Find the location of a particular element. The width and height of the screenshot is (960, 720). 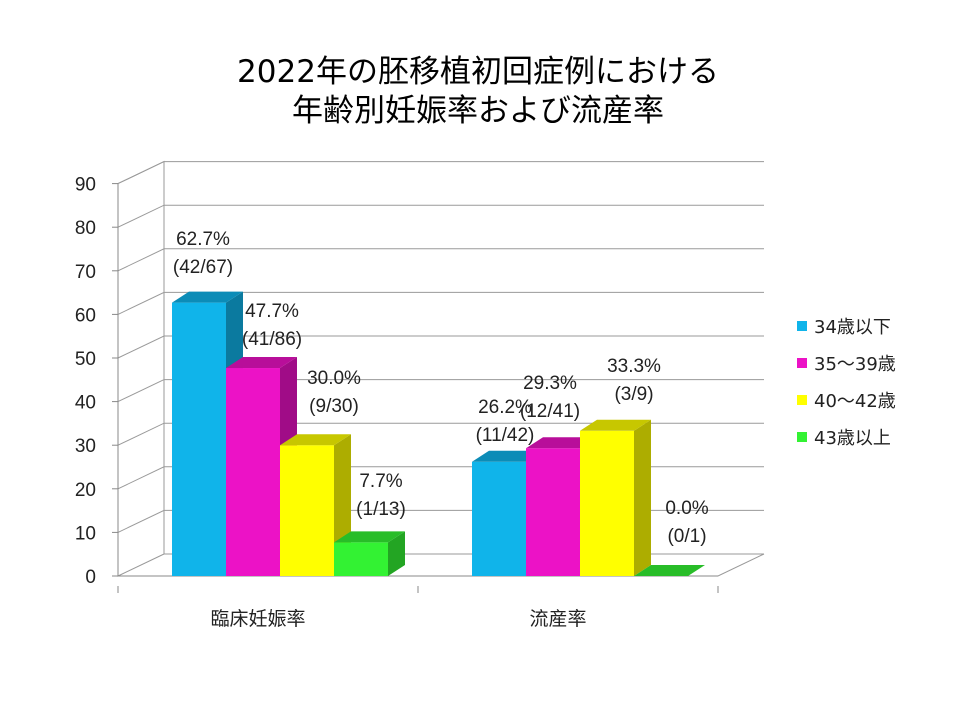

legend-item: 34歳以下 is located at coordinates (844, 327).